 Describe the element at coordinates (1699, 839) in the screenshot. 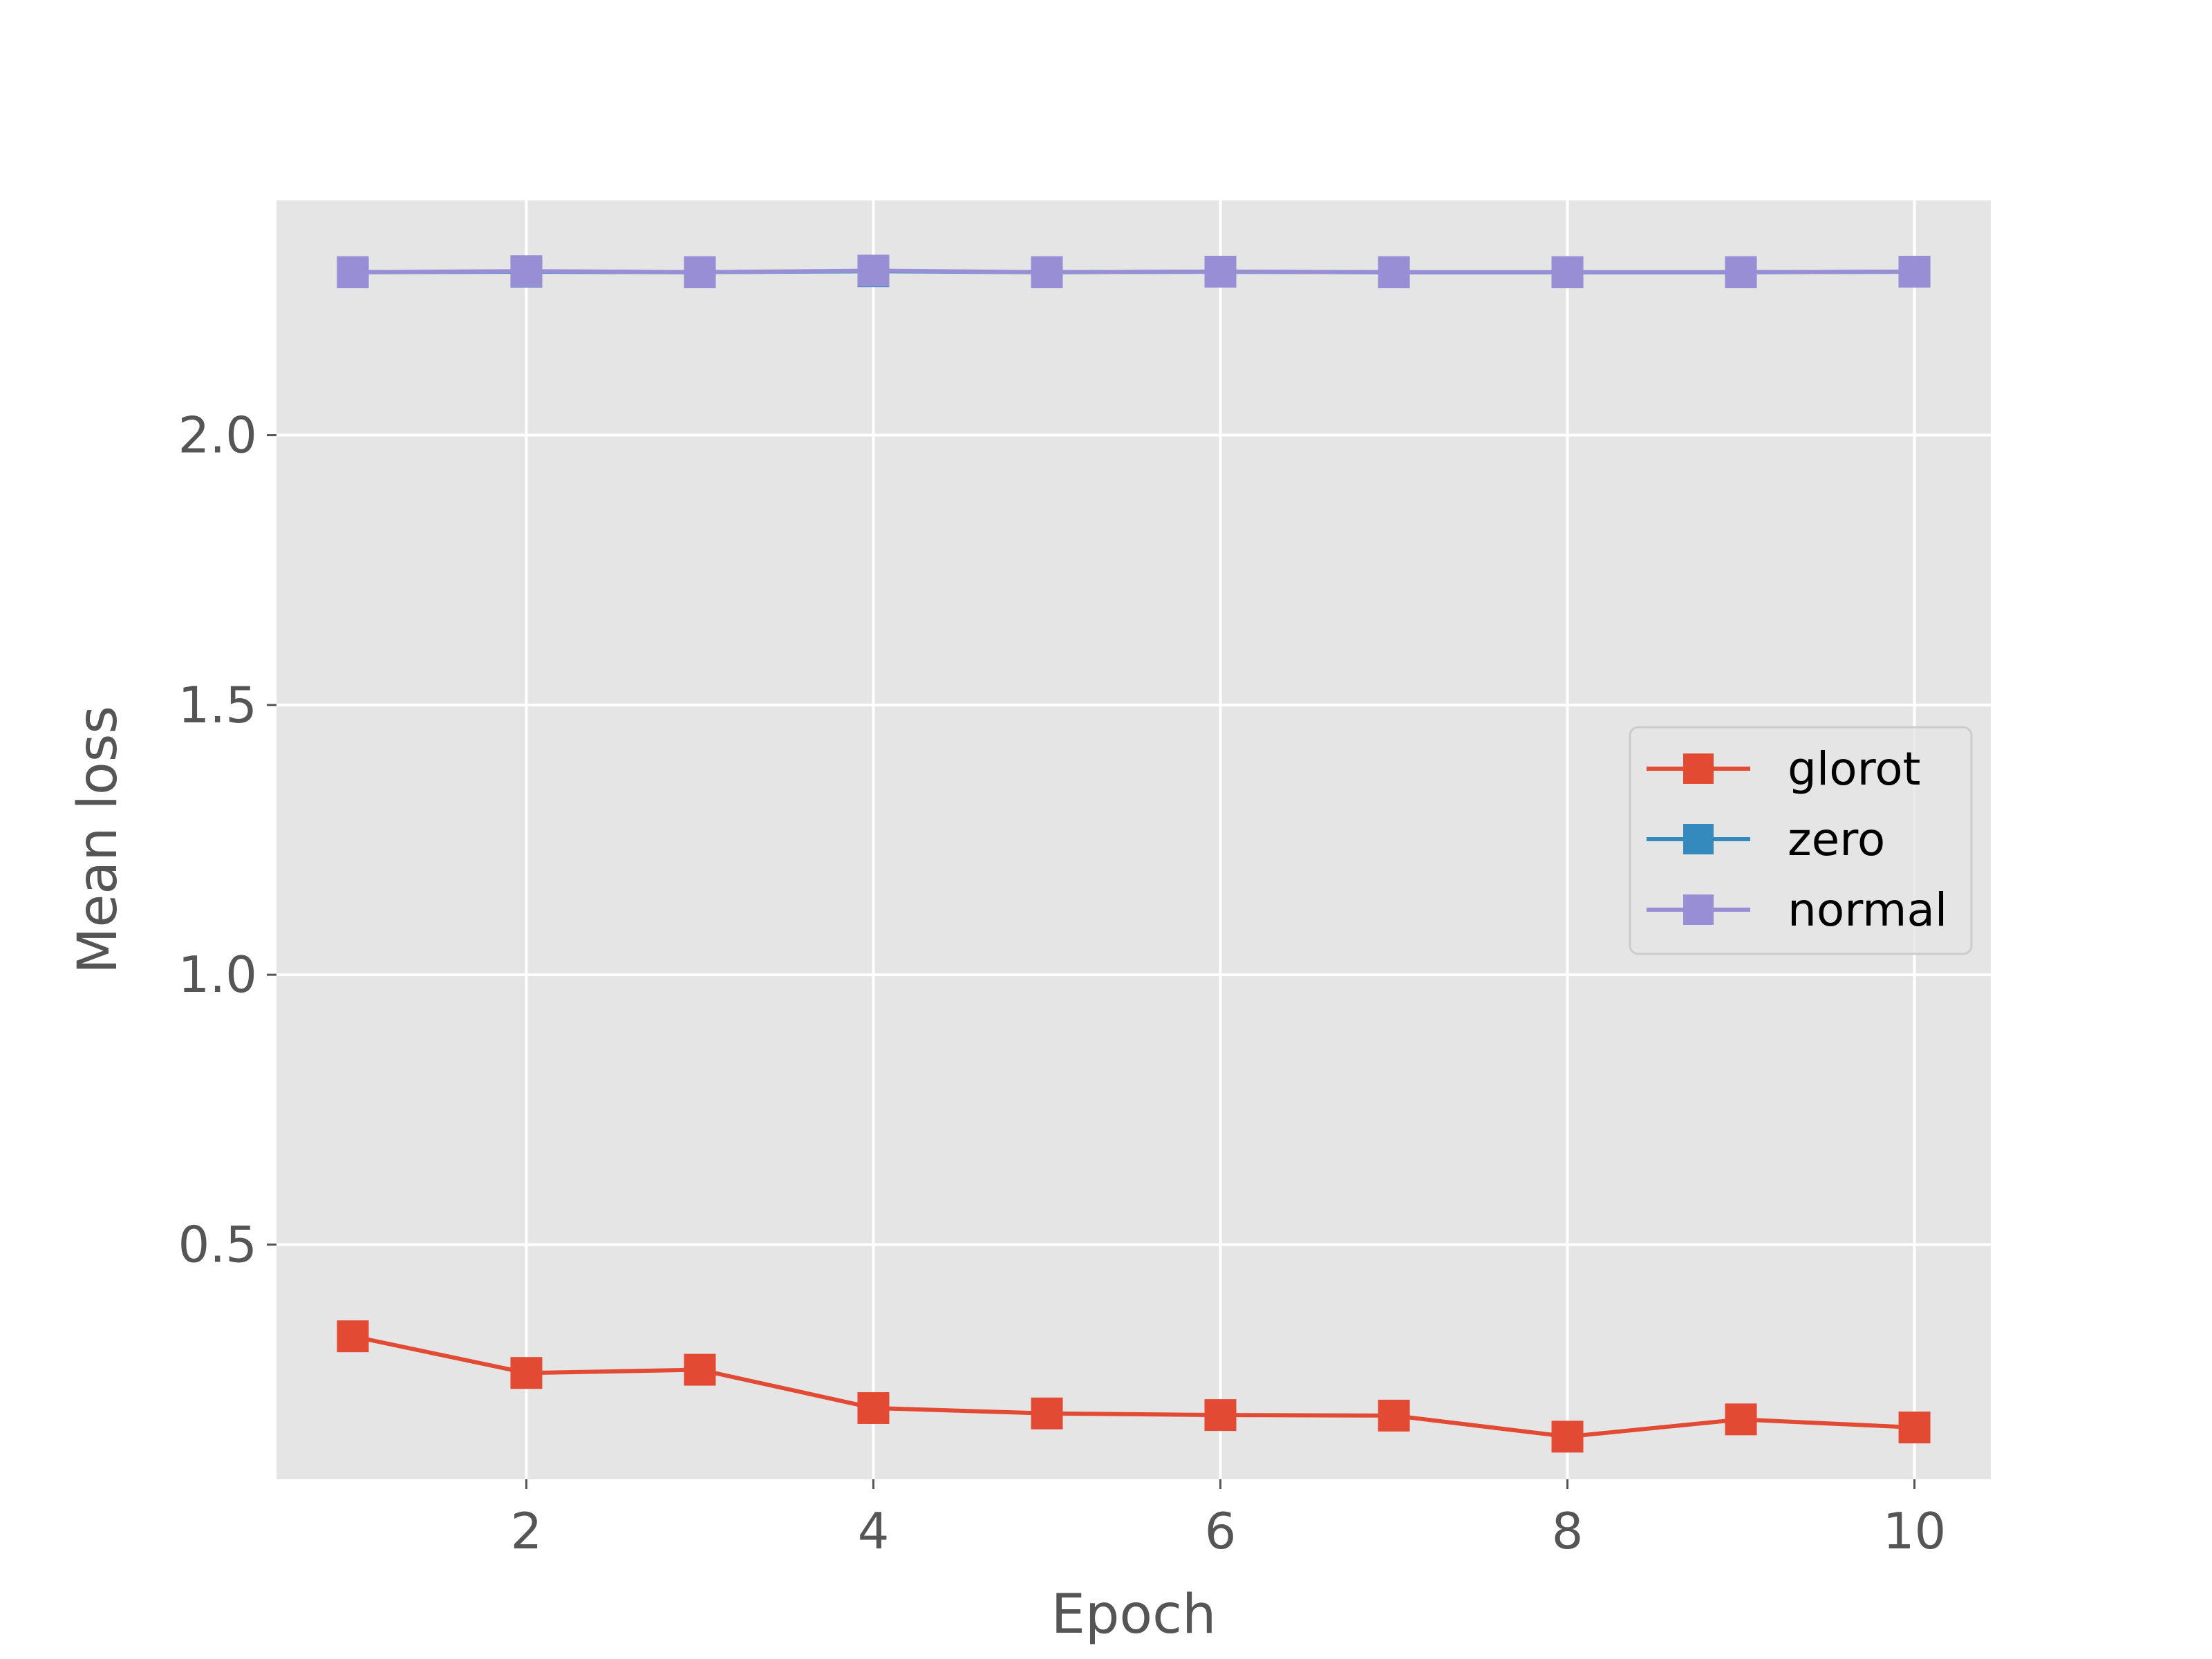

I see `legend-marker-zero` at that location.